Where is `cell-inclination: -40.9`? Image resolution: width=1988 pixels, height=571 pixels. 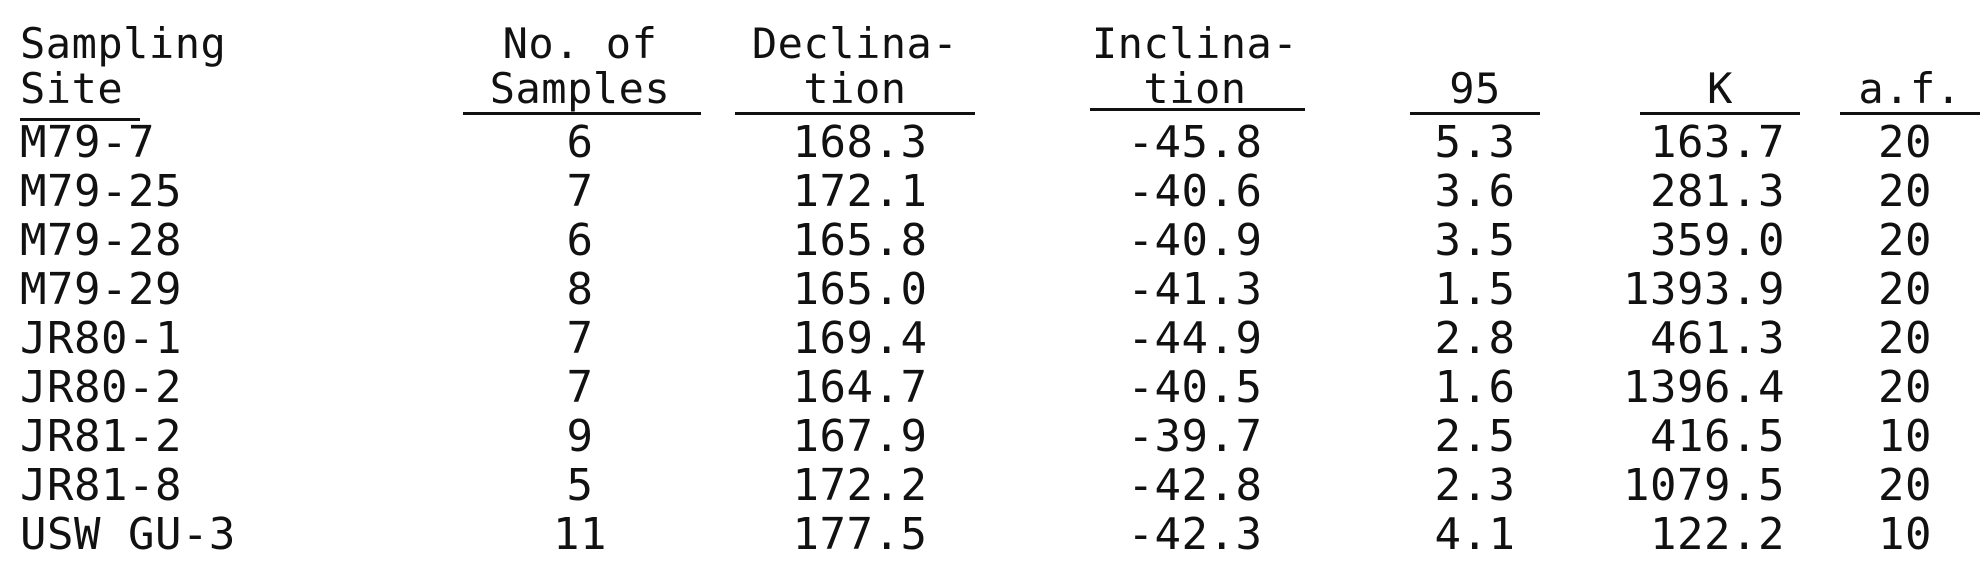
cell-inclination: -40.9 is located at coordinates (1195, 240).